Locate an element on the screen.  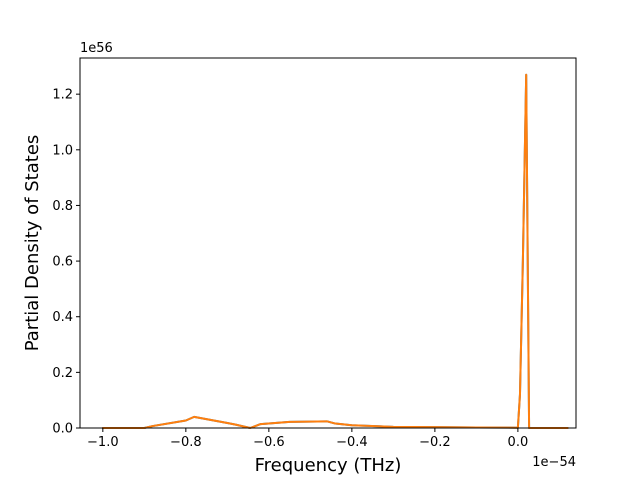
x-tick-label: −0.8 is located at coordinates (186, 442).